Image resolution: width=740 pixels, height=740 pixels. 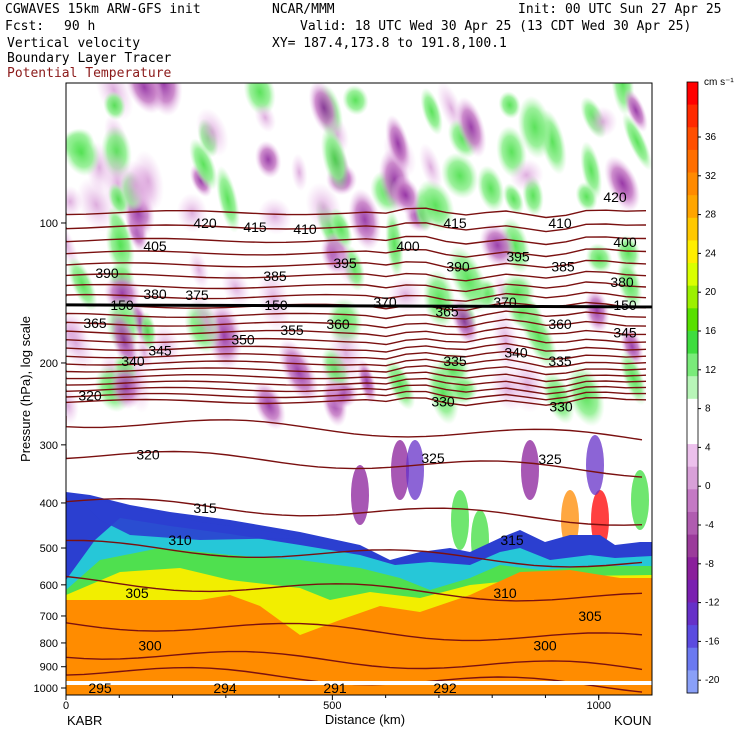 I want to click on theta-label: 340, so click(x=133, y=361).